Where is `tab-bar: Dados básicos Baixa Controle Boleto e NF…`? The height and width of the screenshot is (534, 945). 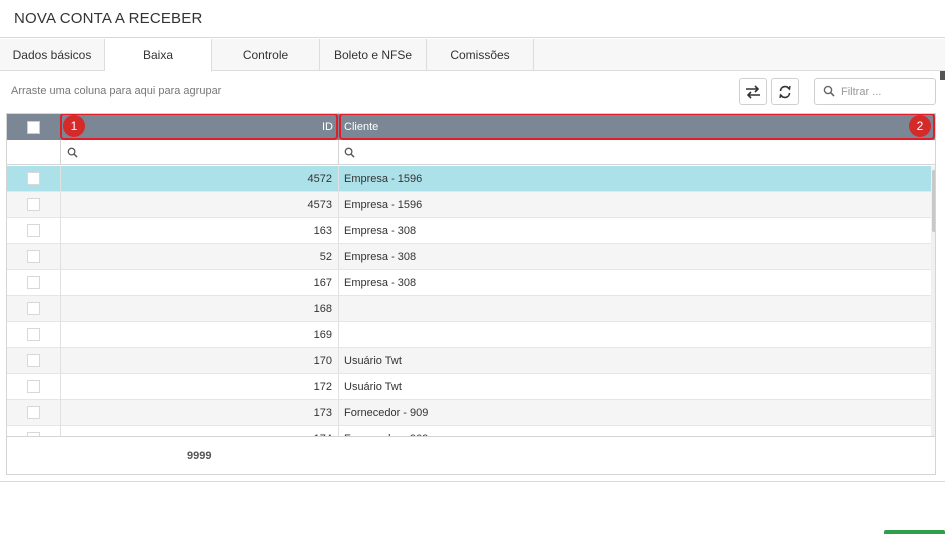 tab-bar: Dados básicos Baixa Controle Boleto e NF… is located at coordinates (472, 55).